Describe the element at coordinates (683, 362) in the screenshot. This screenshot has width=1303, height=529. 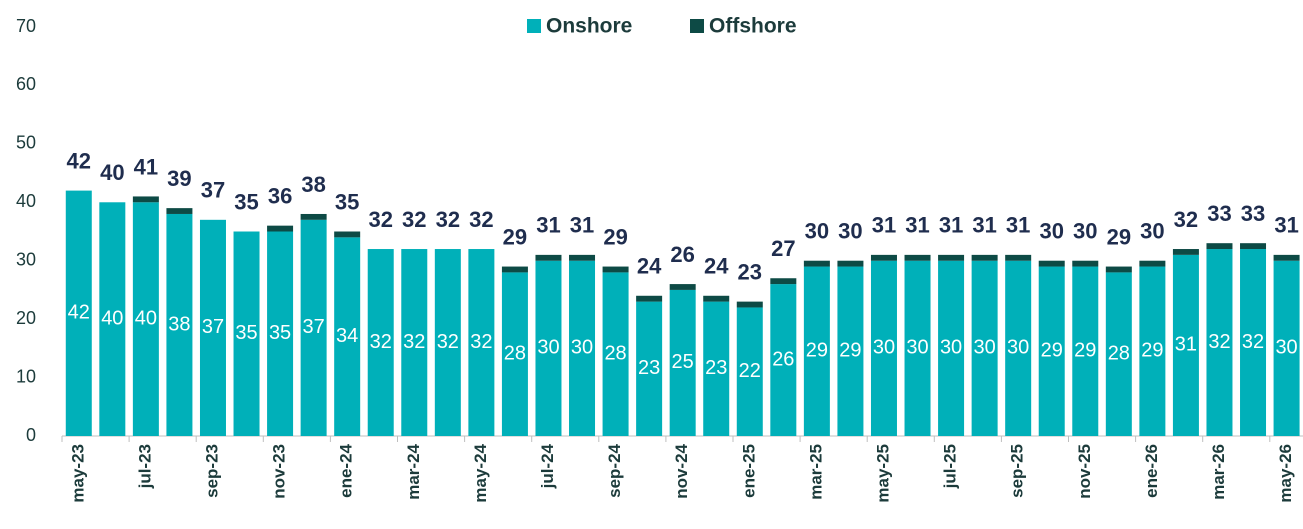
I see `bar-value-label: 25` at that location.